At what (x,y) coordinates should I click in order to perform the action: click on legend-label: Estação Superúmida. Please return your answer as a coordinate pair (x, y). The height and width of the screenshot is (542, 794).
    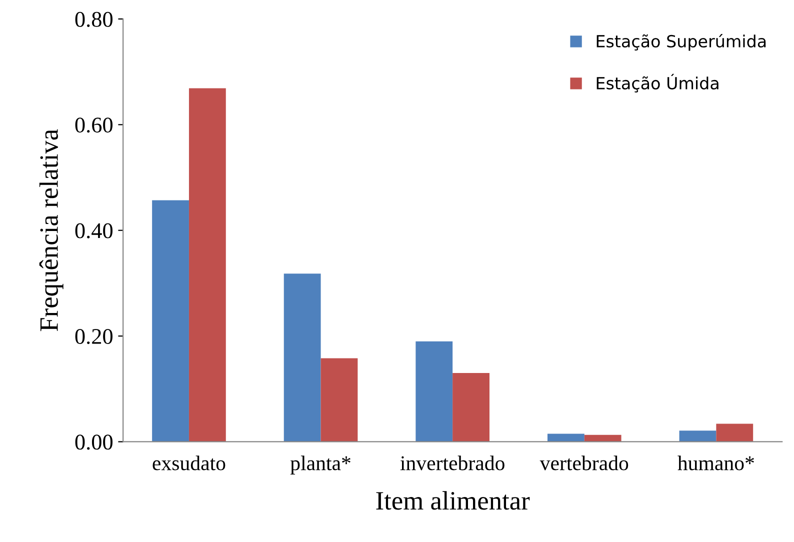
    Looking at the image, I should click on (681, 42).